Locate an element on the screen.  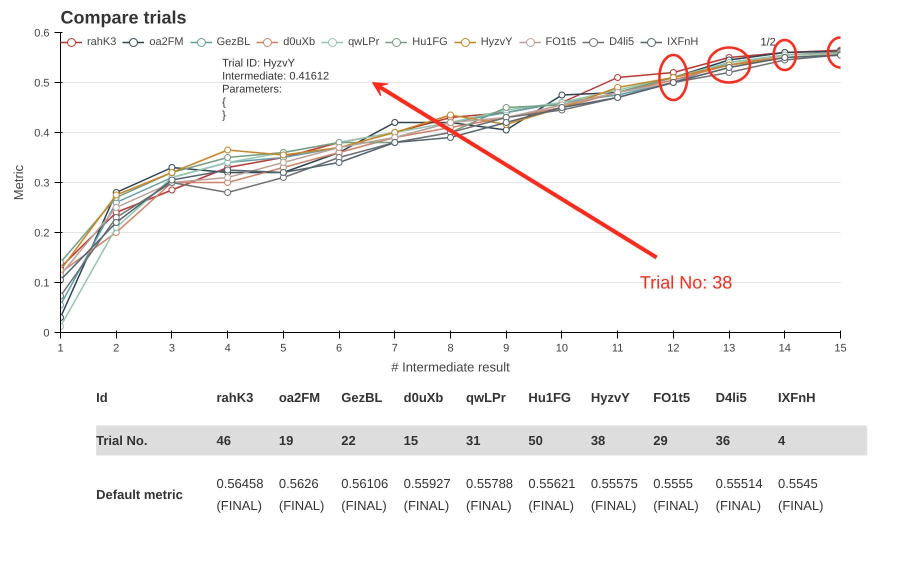
annotation: Trial No: 38 is located at coordinates (686, 282).